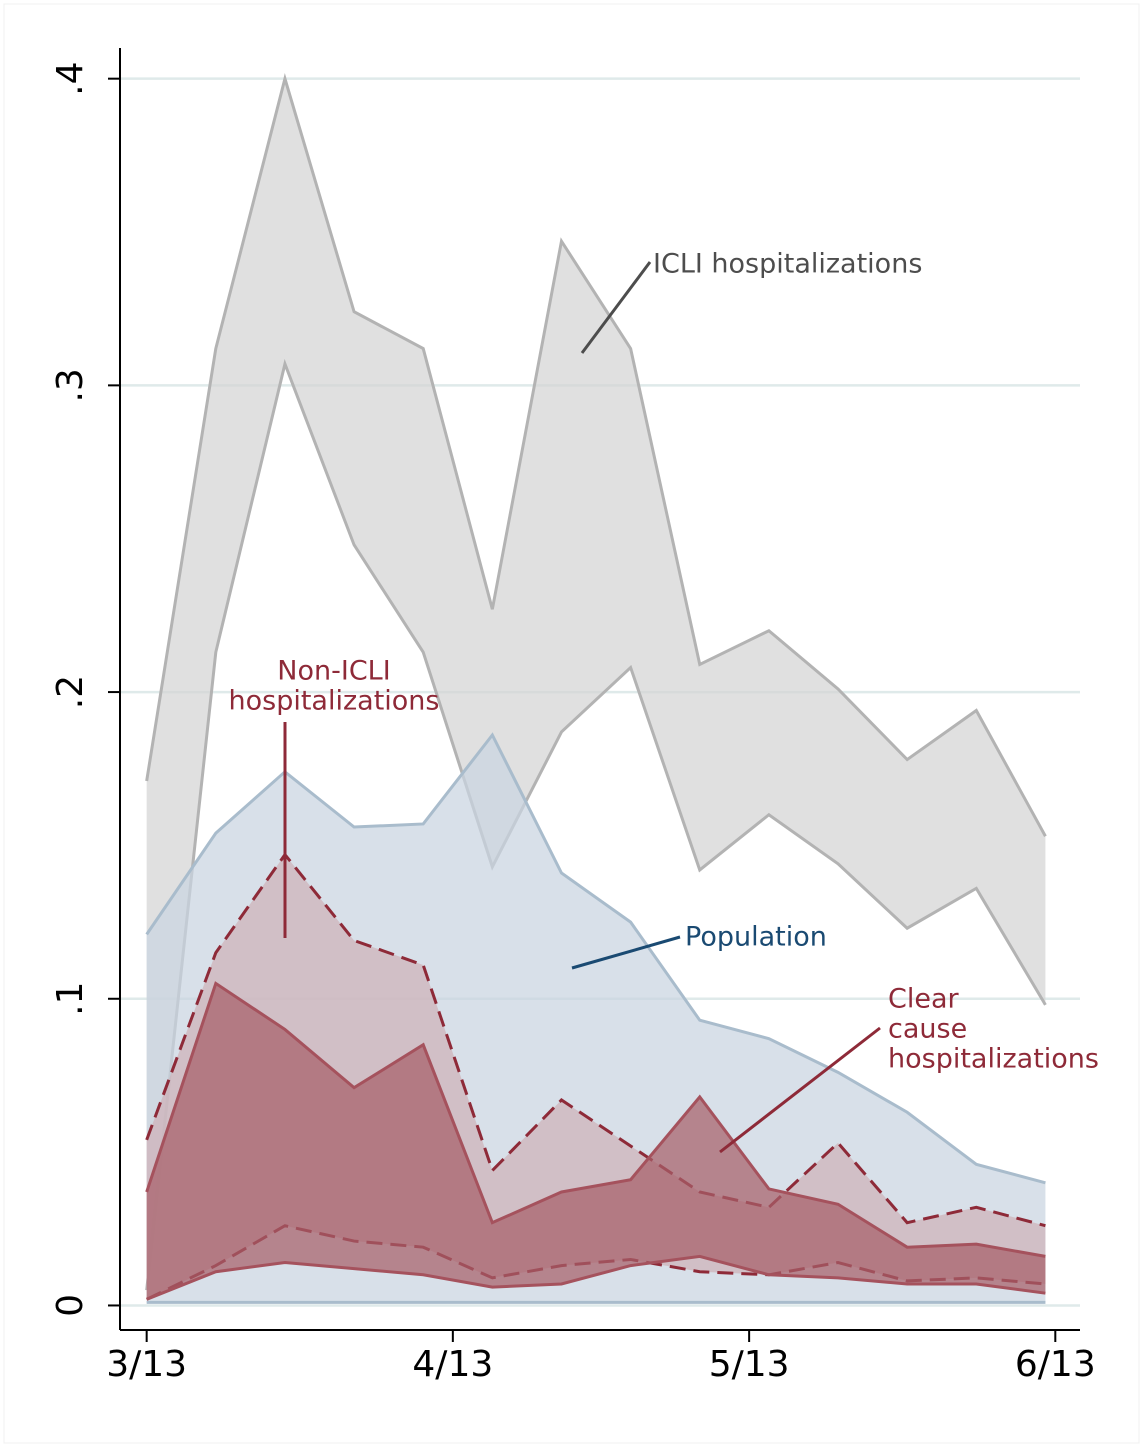 This screenshot has width=1143, height=1447. Describe the element at coordinates (146, 1364) in the screenshot. I see `x-tick-label: 3/13` at that location.